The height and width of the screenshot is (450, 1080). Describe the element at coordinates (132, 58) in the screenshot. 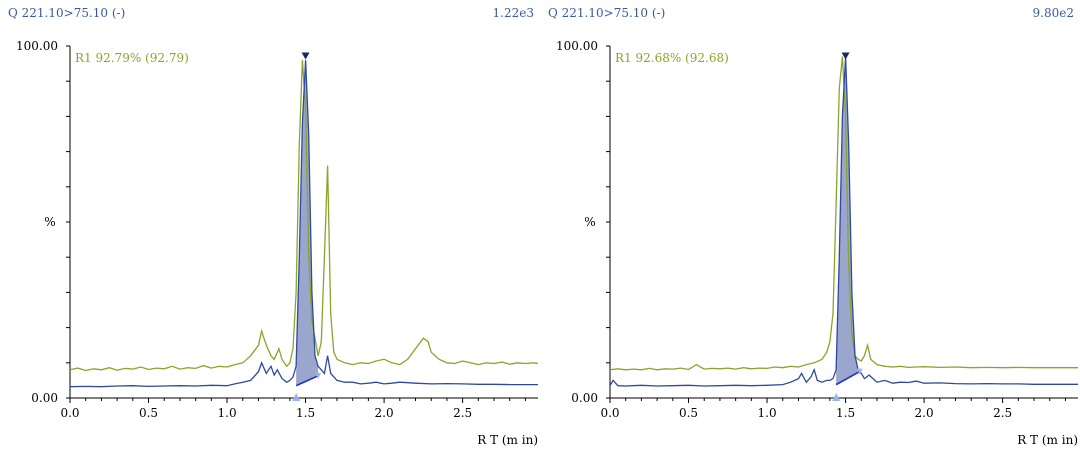

I see `ratio-annotation: R1 92.79% (92.79)` at that location.